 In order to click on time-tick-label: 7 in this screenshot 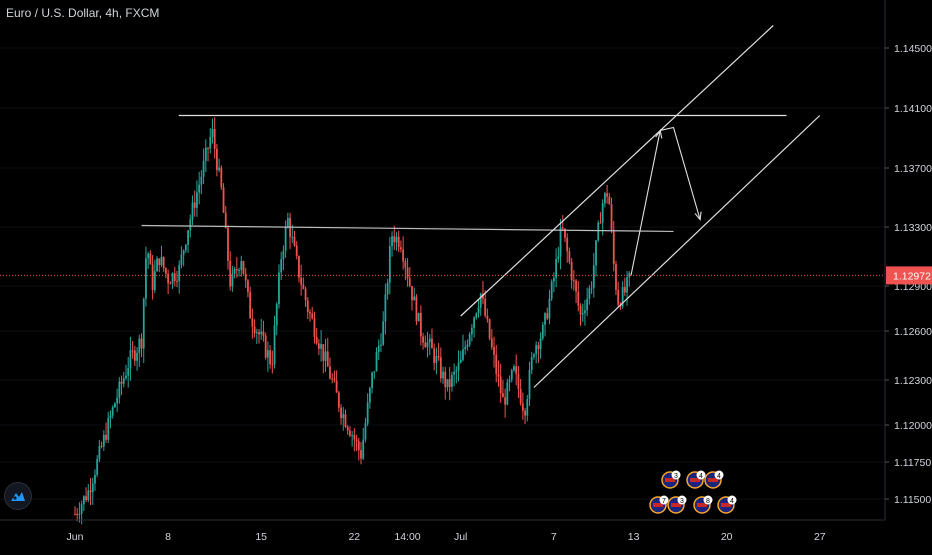, I will do `click(554, 537)`.